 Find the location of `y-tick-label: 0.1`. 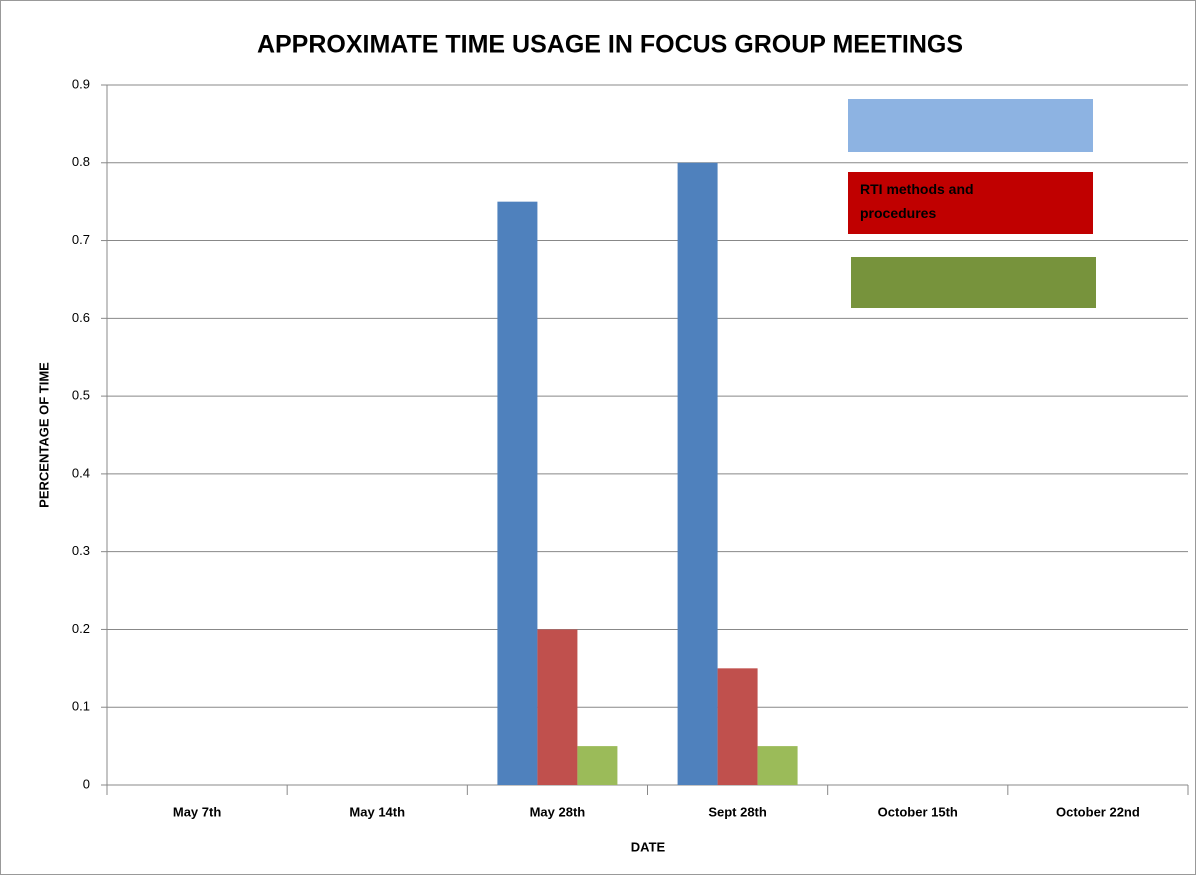

y-tick-label: 0.1 is located at coordinates (81, 706).